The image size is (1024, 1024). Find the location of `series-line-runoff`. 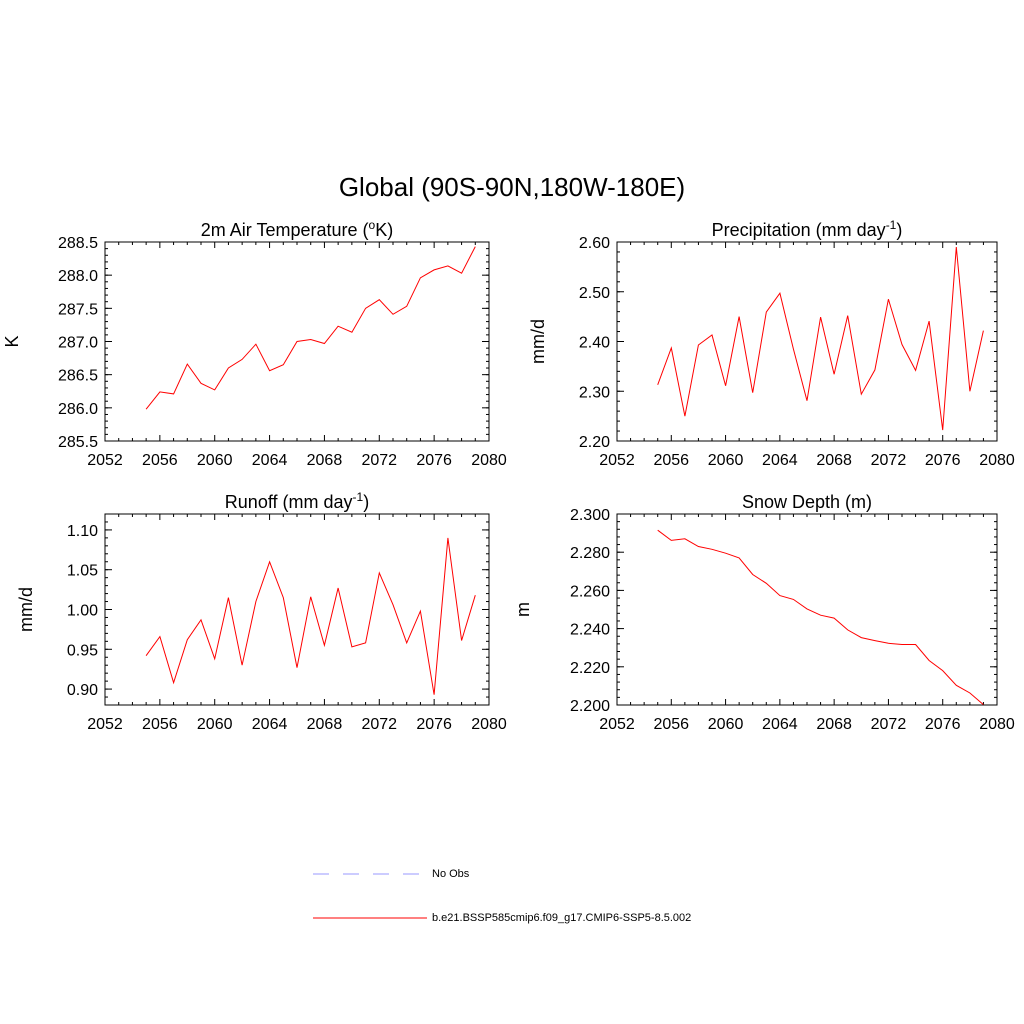

series-line-runoff is located at coordinates (310, 616).